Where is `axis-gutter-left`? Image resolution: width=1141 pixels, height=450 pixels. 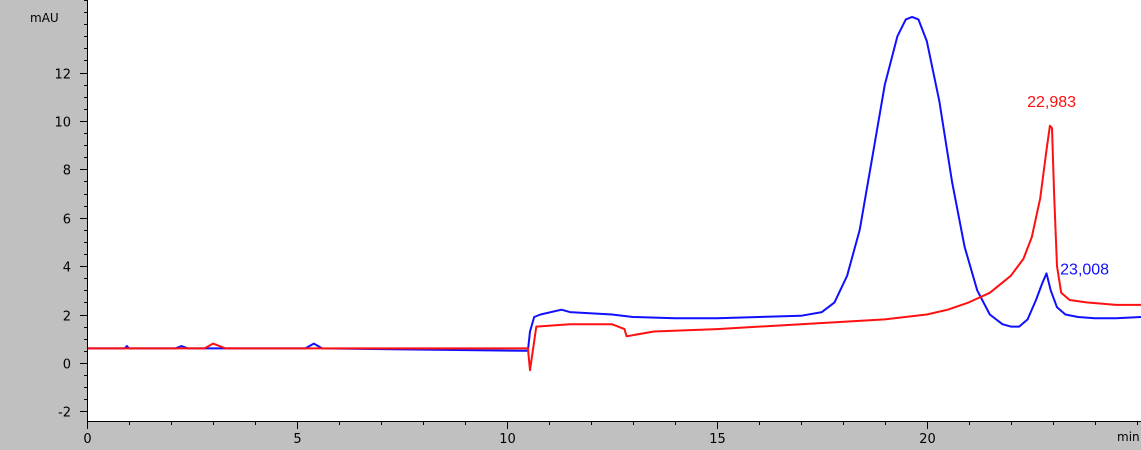 axis-gutter-left is located at coordinates (43, 225).